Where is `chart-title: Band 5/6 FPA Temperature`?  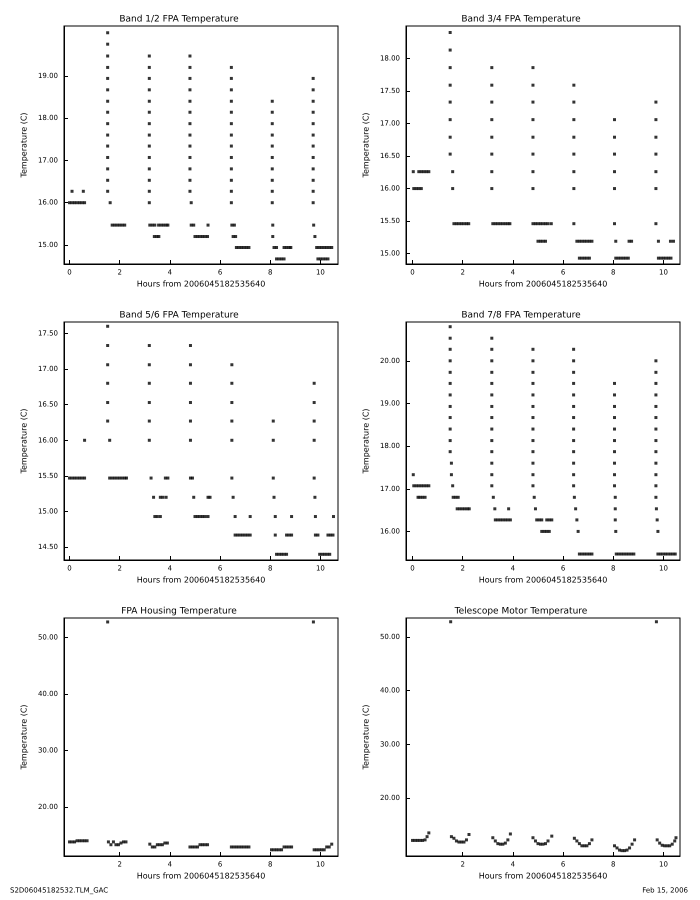
chart-title: Band 5/6 FPA Temperature is located at coordinates (179, 315).